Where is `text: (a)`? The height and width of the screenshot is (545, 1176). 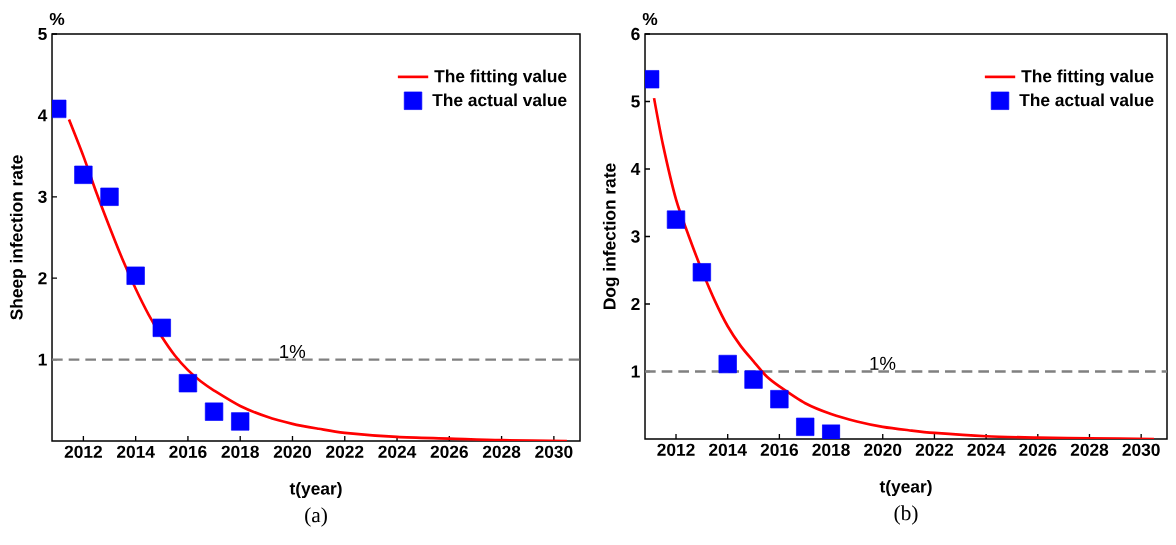
text: (a) is located at coordinates (316, 517).